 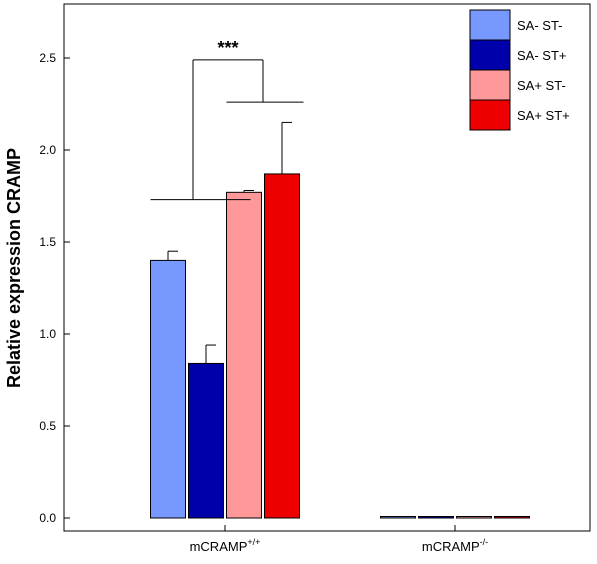 What do you see at coordinates (47, 518) in the screenshot?
I see `y-tick-label: 0.0` at bounding box center [47, 518].